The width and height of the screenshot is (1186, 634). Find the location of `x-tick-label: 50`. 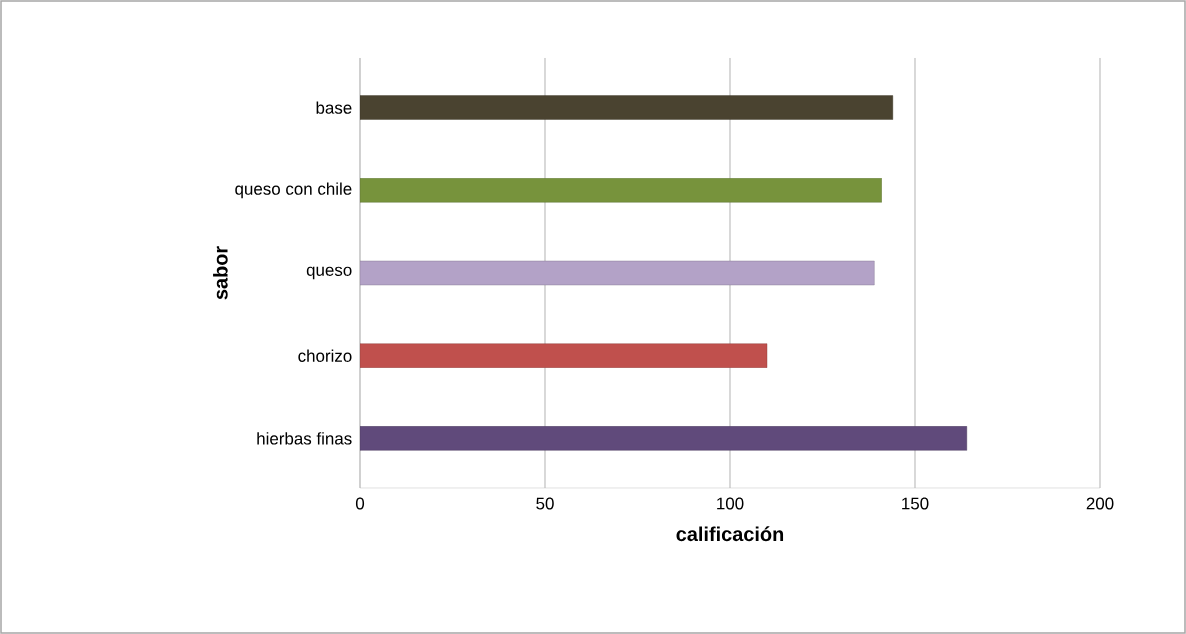

x-tick-label: 50 is located at coordinates (545, 503).